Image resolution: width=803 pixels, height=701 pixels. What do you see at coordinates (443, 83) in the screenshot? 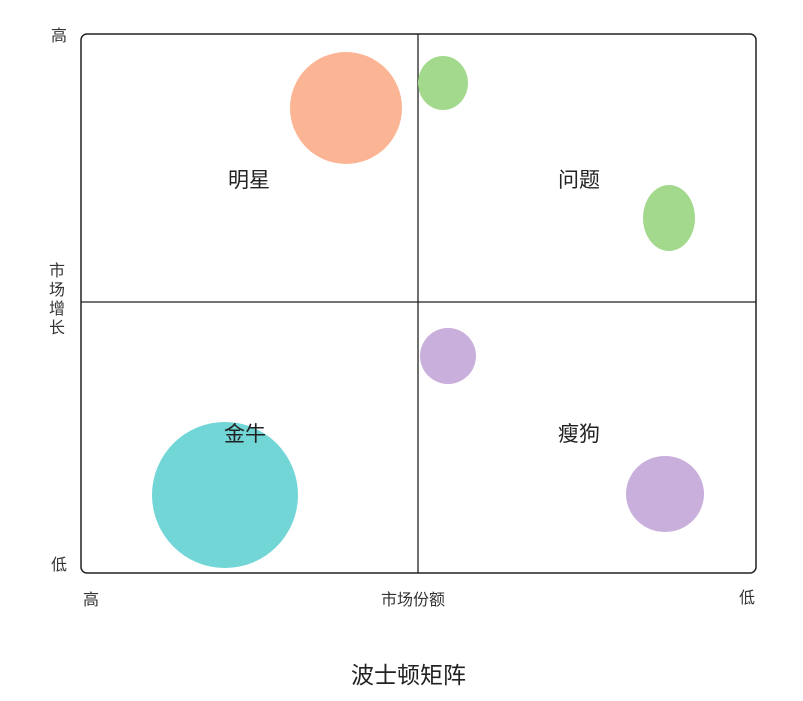
I see `question-bubble-small` at bounding box center [443, 83].